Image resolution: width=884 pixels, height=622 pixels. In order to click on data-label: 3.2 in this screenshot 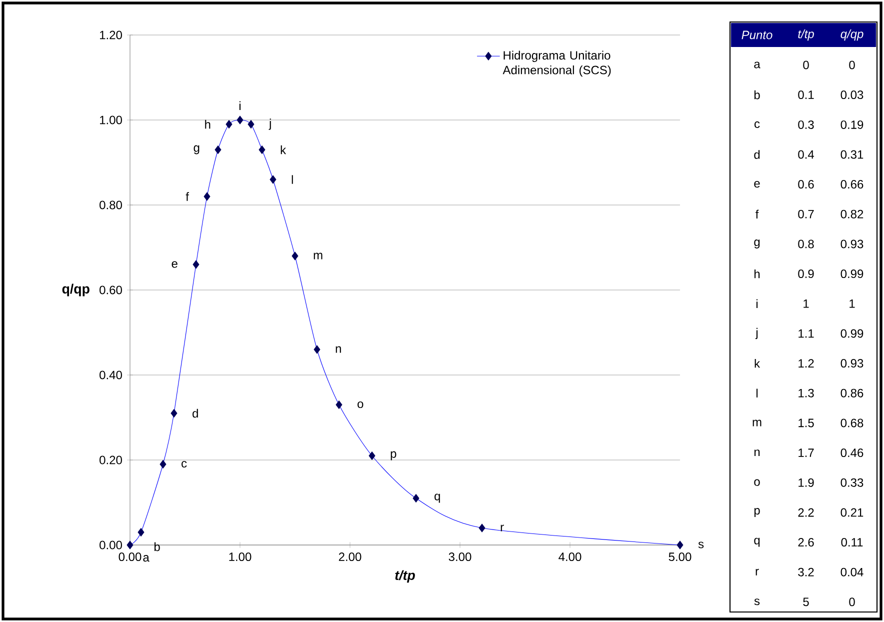, I will do `click(806, 572)`.